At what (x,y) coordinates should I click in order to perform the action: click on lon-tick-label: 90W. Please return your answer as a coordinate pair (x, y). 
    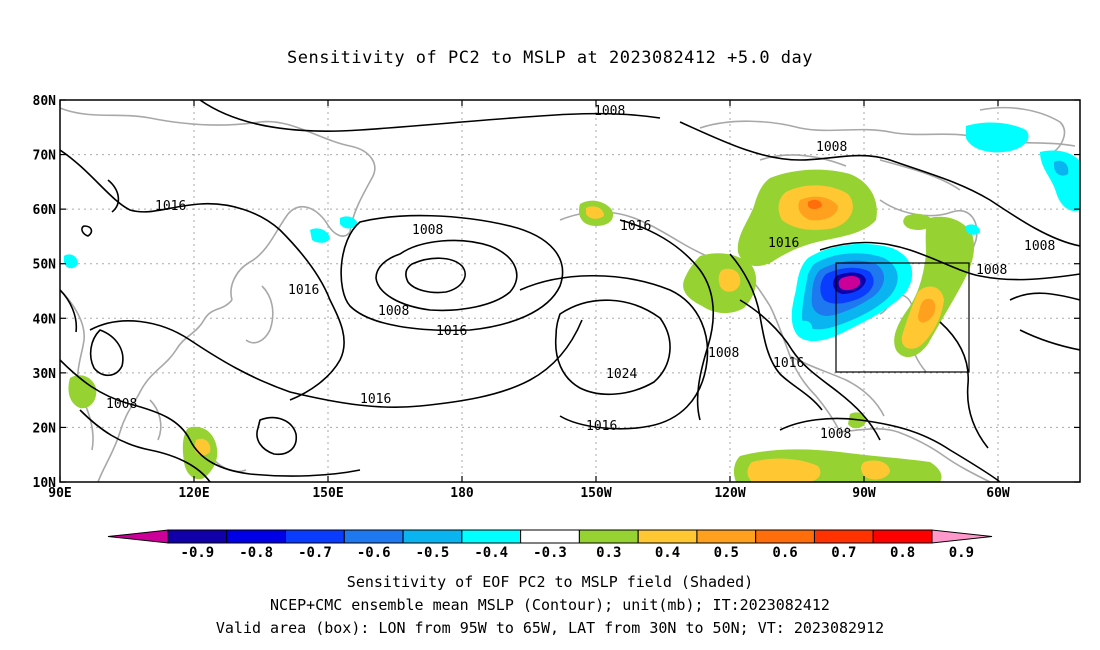
    Looking at the image, I should click on (864, 493).